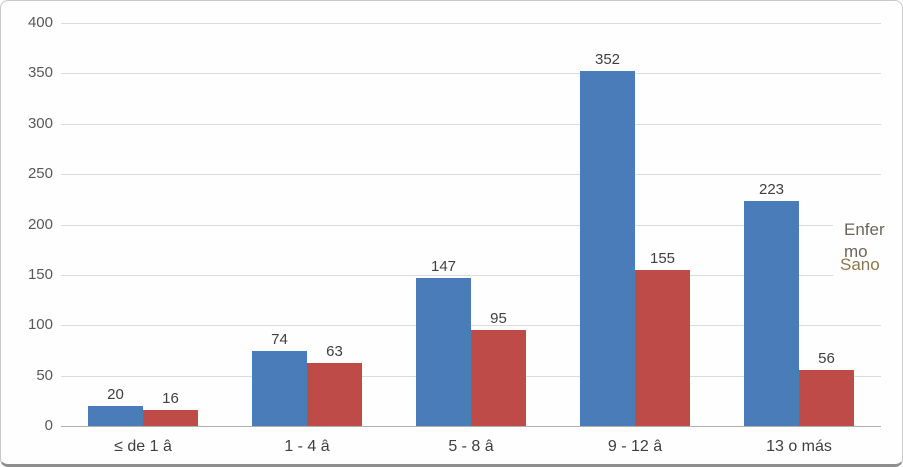  Describe the element at coordinates (40, 22) in the screenshot. I see `y-axis-label: 400` at that location.